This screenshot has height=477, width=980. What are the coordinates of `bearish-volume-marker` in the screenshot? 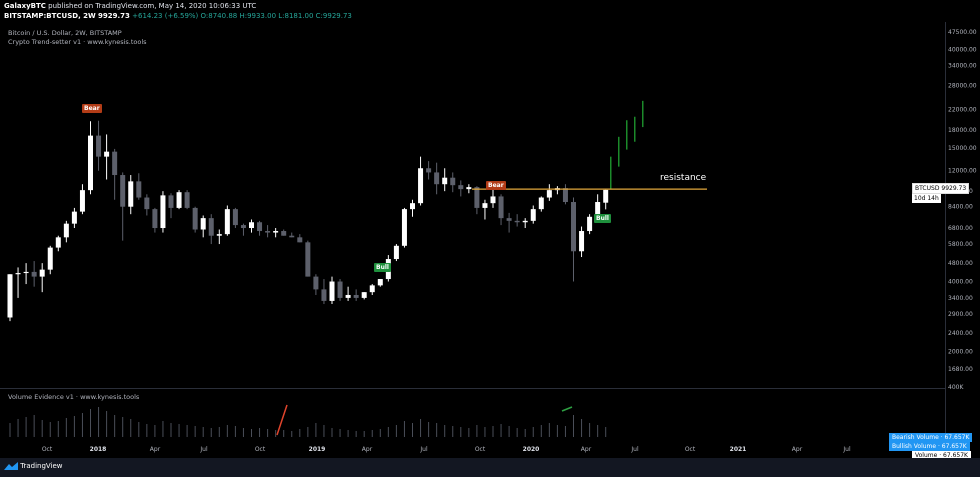 It's located at (282, 420).